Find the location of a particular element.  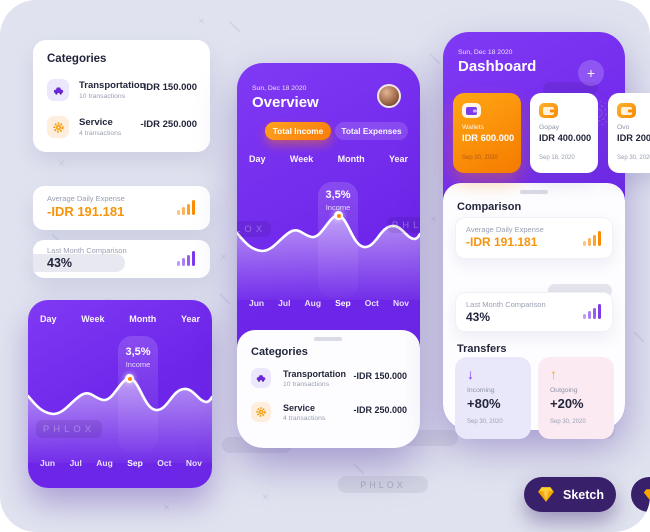

watermark-pill: PHLOX is located at coordinates (383, 484).